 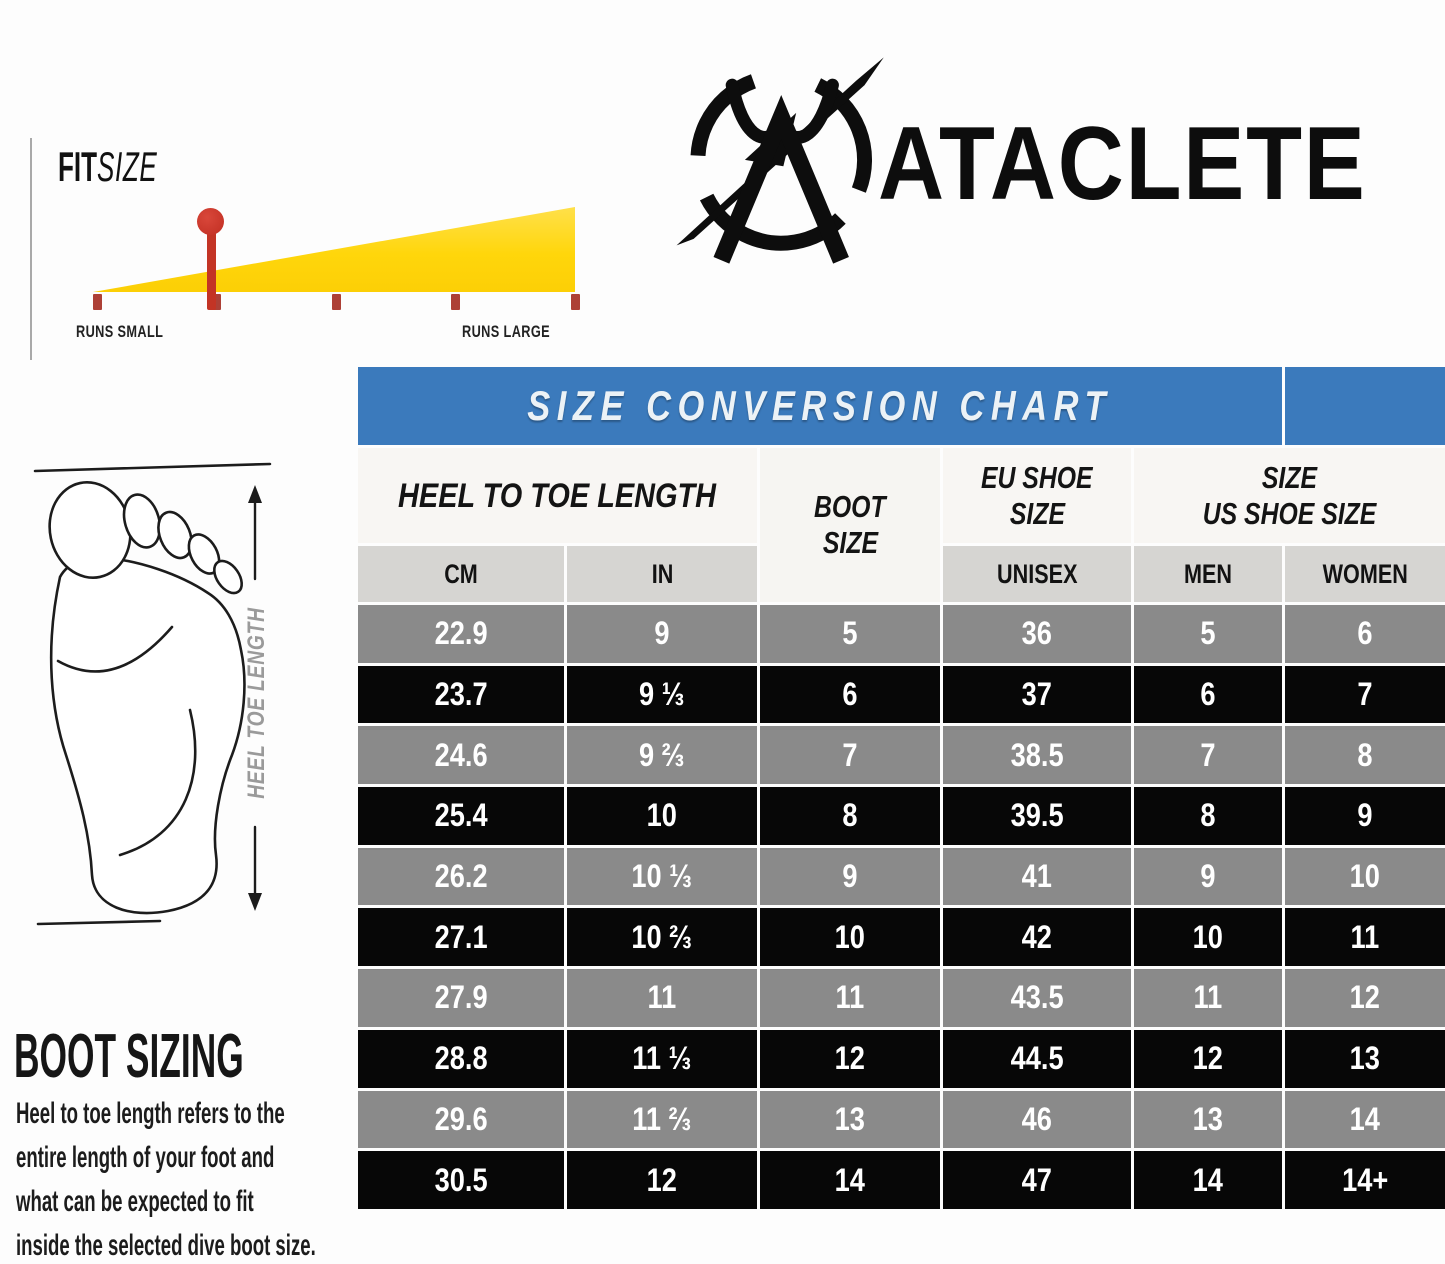 I want to click on table-title-bar-stub, so click(x=1365, y=406).